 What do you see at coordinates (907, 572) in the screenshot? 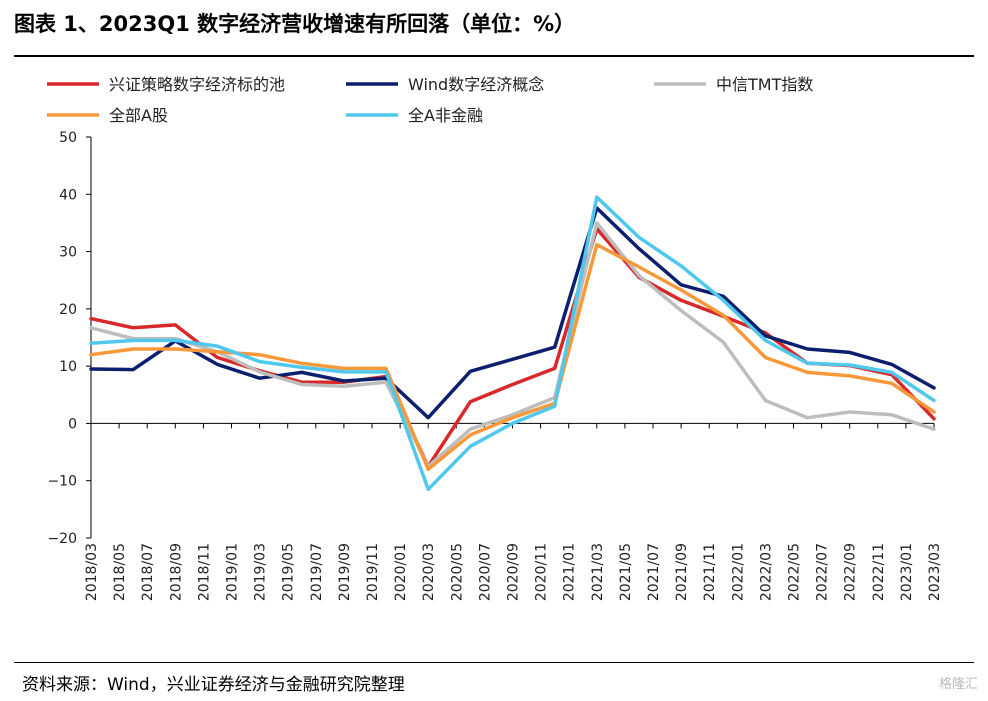
I see `x-tick-label: 2023/01` at bounding box center [907, 572].